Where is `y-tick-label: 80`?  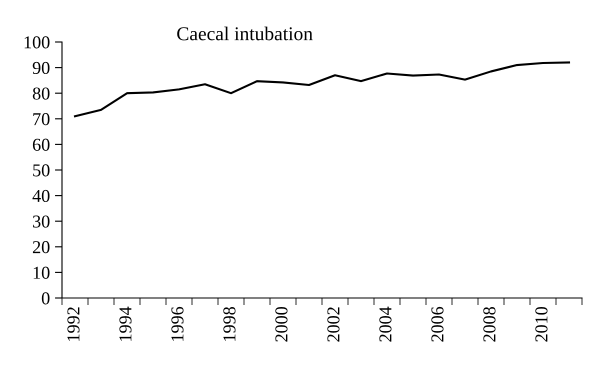
y-tick-label: 80 is located at coordinates (41, 93).